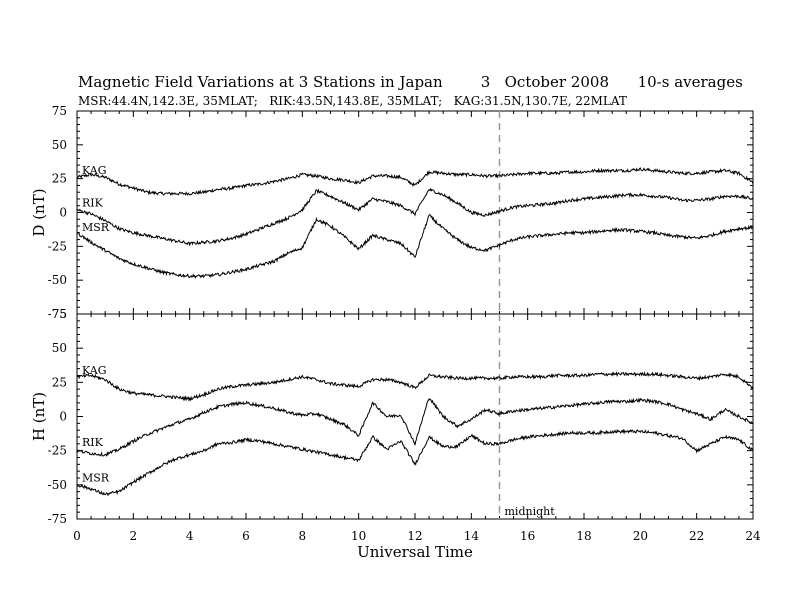  What do you see at coordinates (472, 536) in the screenshot?
I see `x-tick-label: 14` at bounding box center [472, 536].